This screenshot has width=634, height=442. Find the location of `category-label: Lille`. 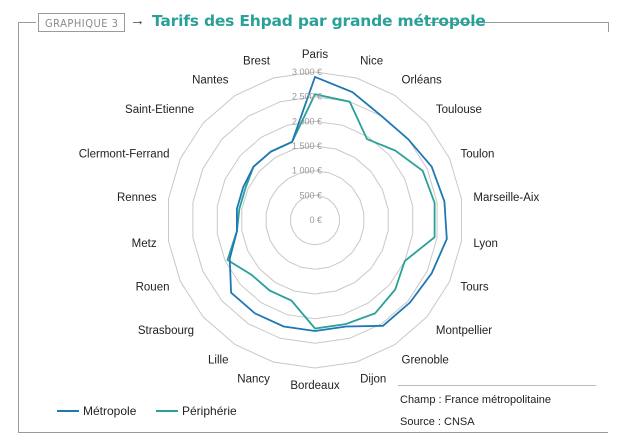

category-label: Lille is located at coordinates (218, 361).